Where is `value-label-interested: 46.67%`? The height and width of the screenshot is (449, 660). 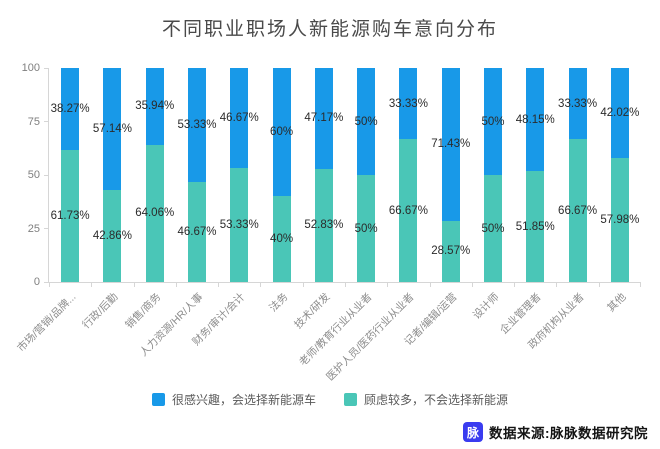
value-label-interested: 46.67% is located at coordinates (239, 117).